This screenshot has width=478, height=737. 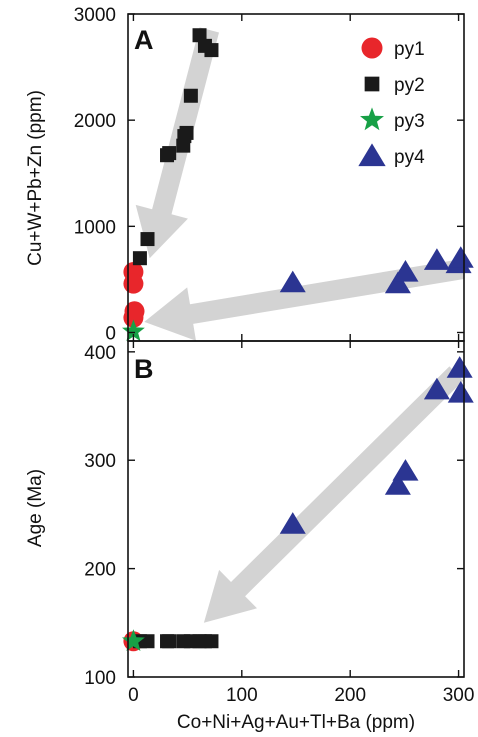 What do you see at coordinates (459, 695) in the screenshot?
I see `x-tick-label: 300` at bounding box center [459, 695].